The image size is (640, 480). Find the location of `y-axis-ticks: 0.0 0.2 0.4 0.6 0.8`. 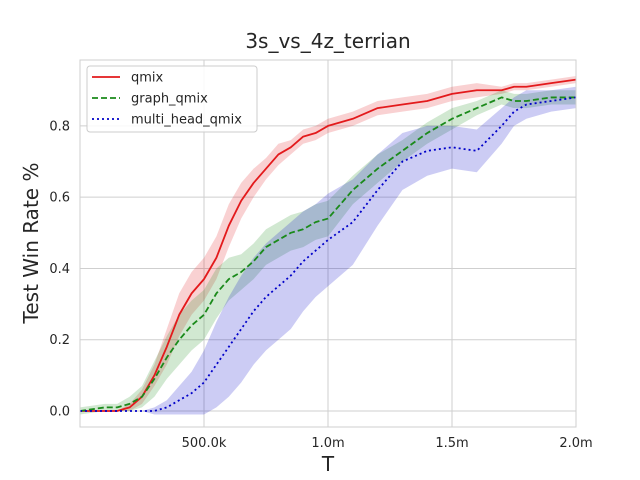

y-axis-ticks: 0.0 0.2 0.4 0.6 0.8 is located at coordinates (59, 269).